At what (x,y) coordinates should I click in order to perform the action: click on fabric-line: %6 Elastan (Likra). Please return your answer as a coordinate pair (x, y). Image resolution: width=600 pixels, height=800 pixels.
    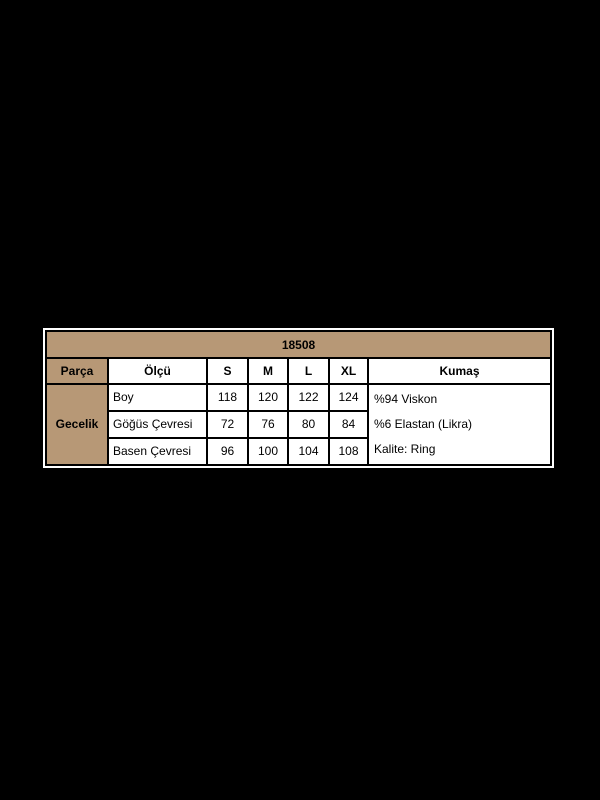
    Looking at the image, I should click on (423, 423).